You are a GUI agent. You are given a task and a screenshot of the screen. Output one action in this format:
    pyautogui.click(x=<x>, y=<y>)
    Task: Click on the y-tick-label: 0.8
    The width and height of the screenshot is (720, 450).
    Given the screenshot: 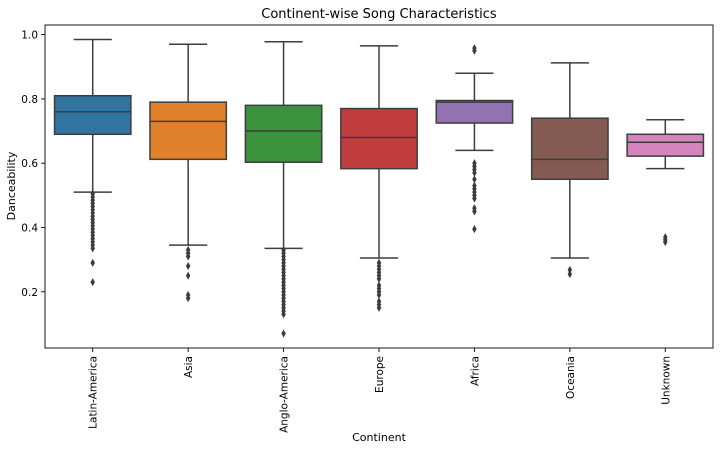 What is the action you would take?
    pyautogui.click(x=29, y=100)
    